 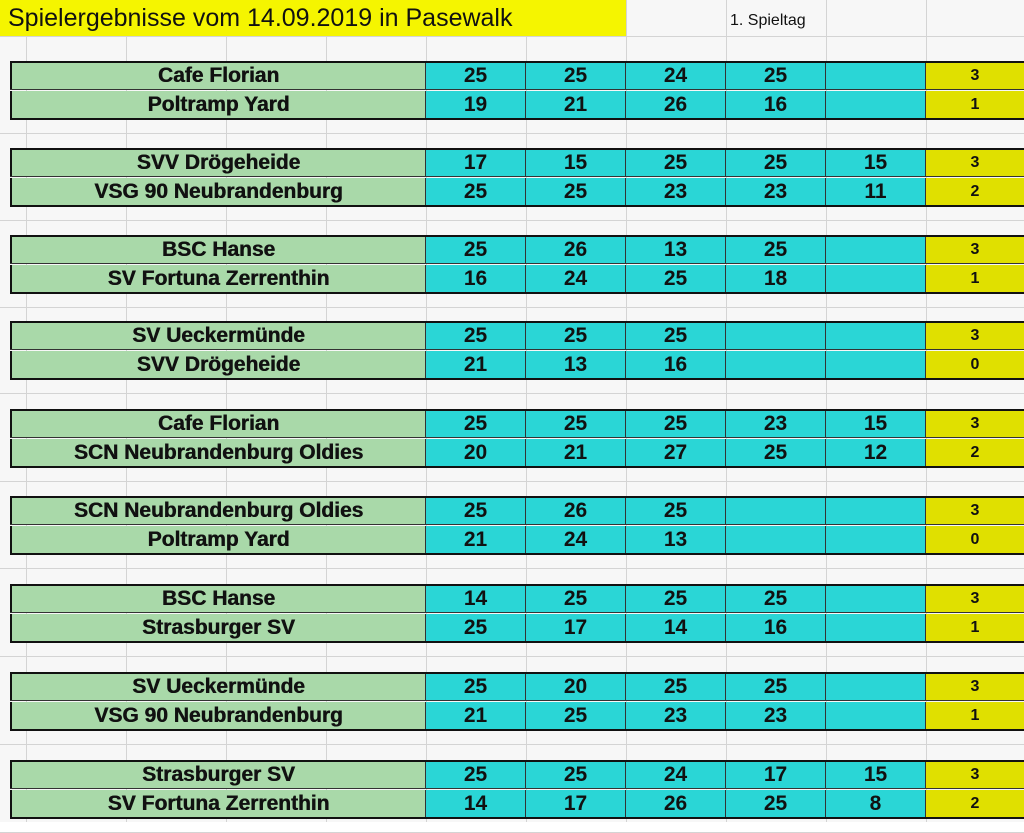 I want to click on table-row: Poltramp Yard 19 21 26 16 1, so click(x=517, y=105).